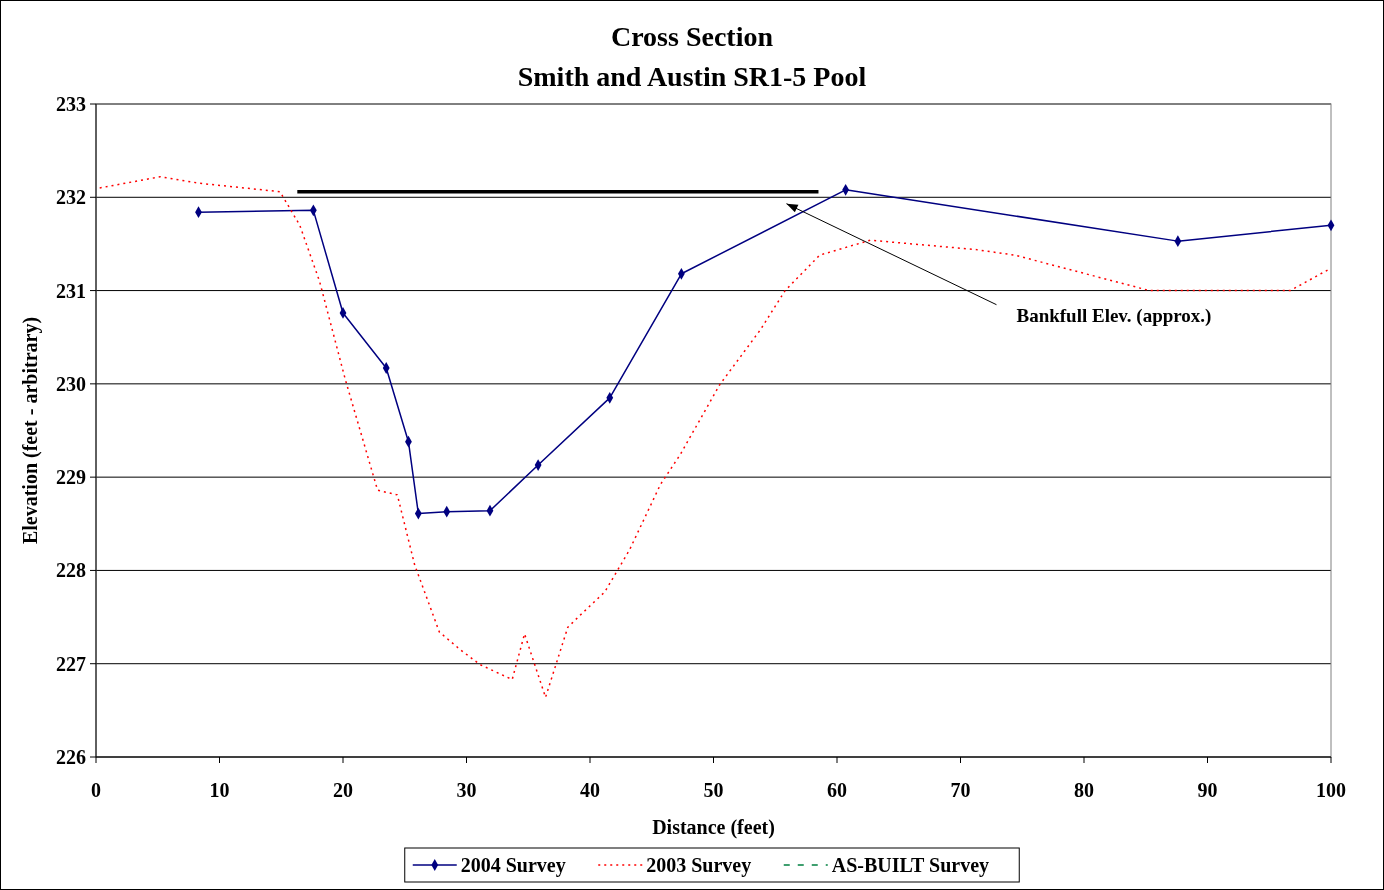 This screenshot has height=890, width=1384. I want to click on x-tick-label: 80, so click(1084, 790).